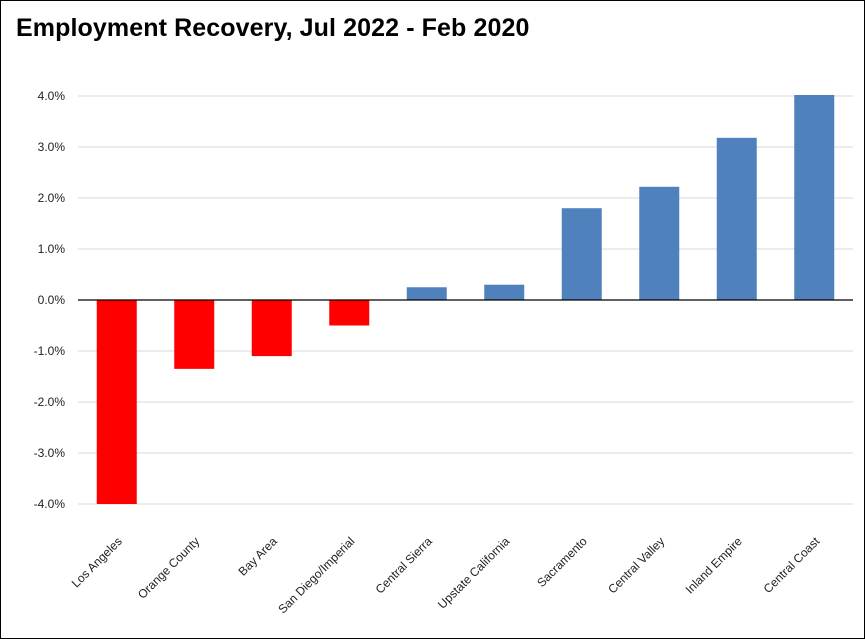 Image resolution: width=865 pixels, height=639 pixels. Describe the element at coordinates (349, 313) in the screenshot. I see `bar-san-diego-imperial` at that location.